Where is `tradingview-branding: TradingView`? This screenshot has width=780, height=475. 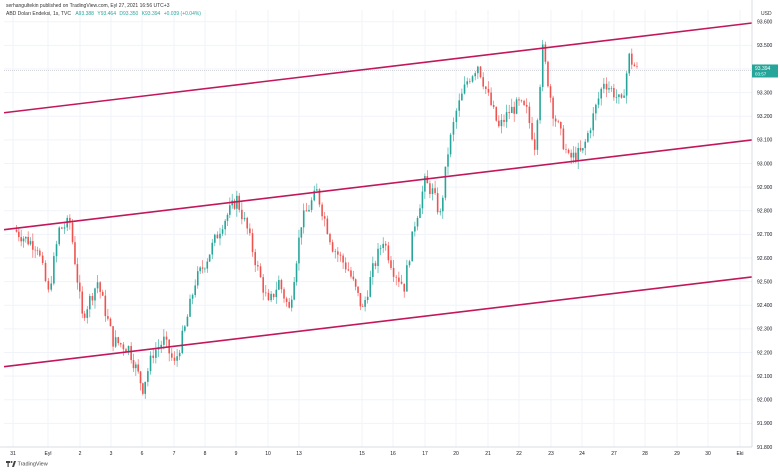 tradingview-branding: TradingView is located at coordinates (27, 463).